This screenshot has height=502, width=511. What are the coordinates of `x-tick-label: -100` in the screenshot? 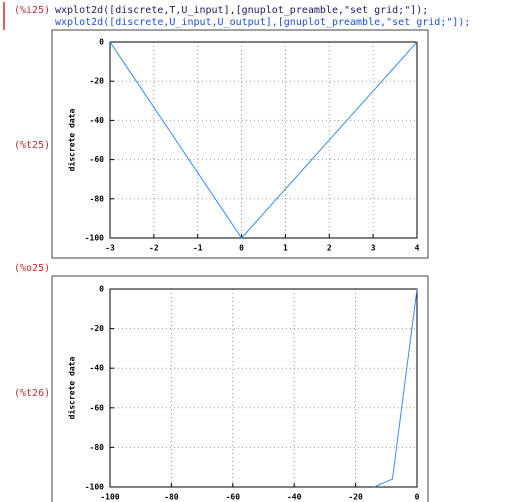 It's located at (109, 497).